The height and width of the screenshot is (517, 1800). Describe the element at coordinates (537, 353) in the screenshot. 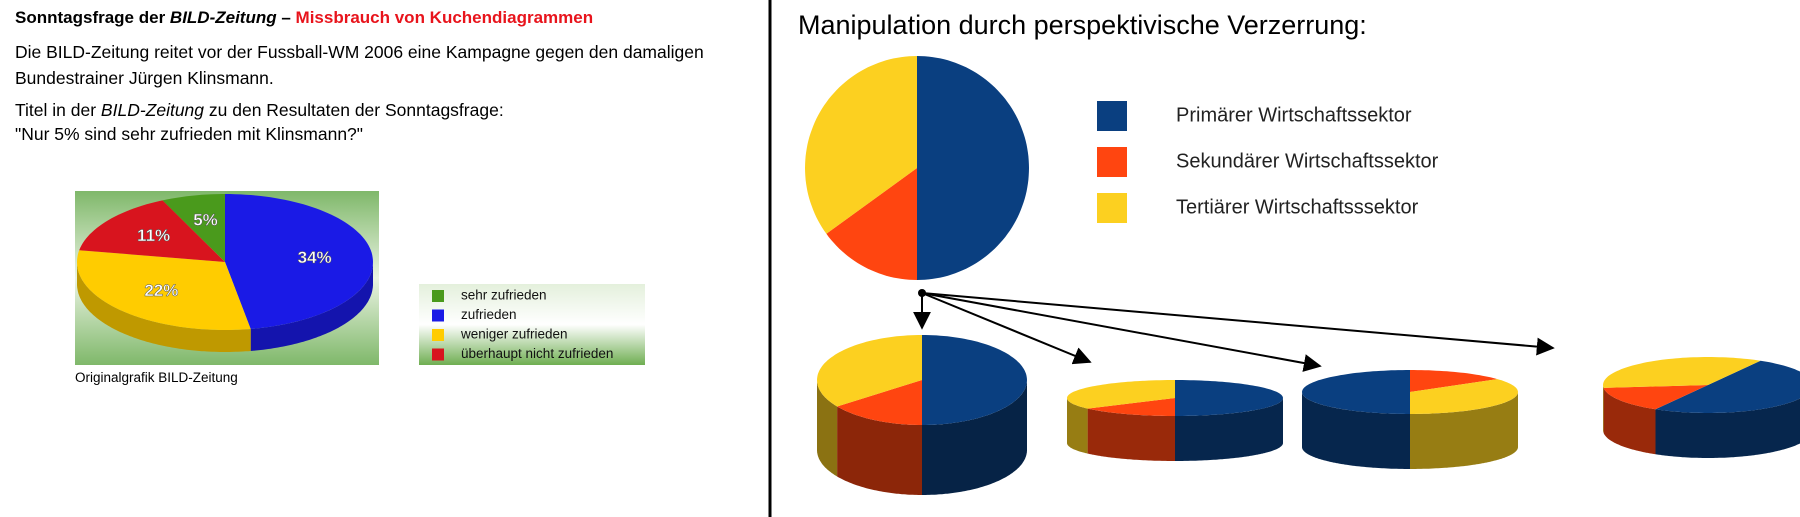

I see `legend-label: überhaupt nicht zufrieden` at that location.